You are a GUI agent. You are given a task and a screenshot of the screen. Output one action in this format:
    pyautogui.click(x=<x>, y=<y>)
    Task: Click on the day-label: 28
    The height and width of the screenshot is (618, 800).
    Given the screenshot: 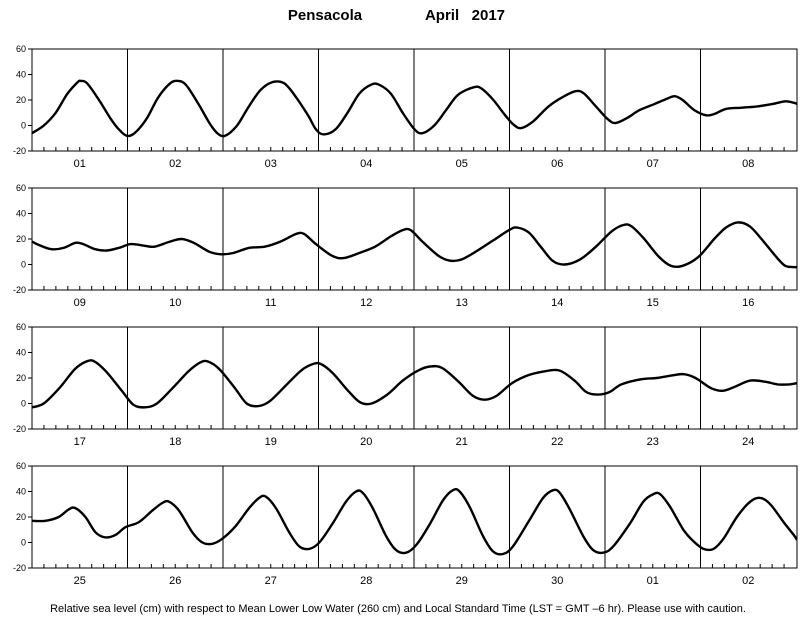 What is the action you would take?
    pyautogui.click(x=366, y=581)
    